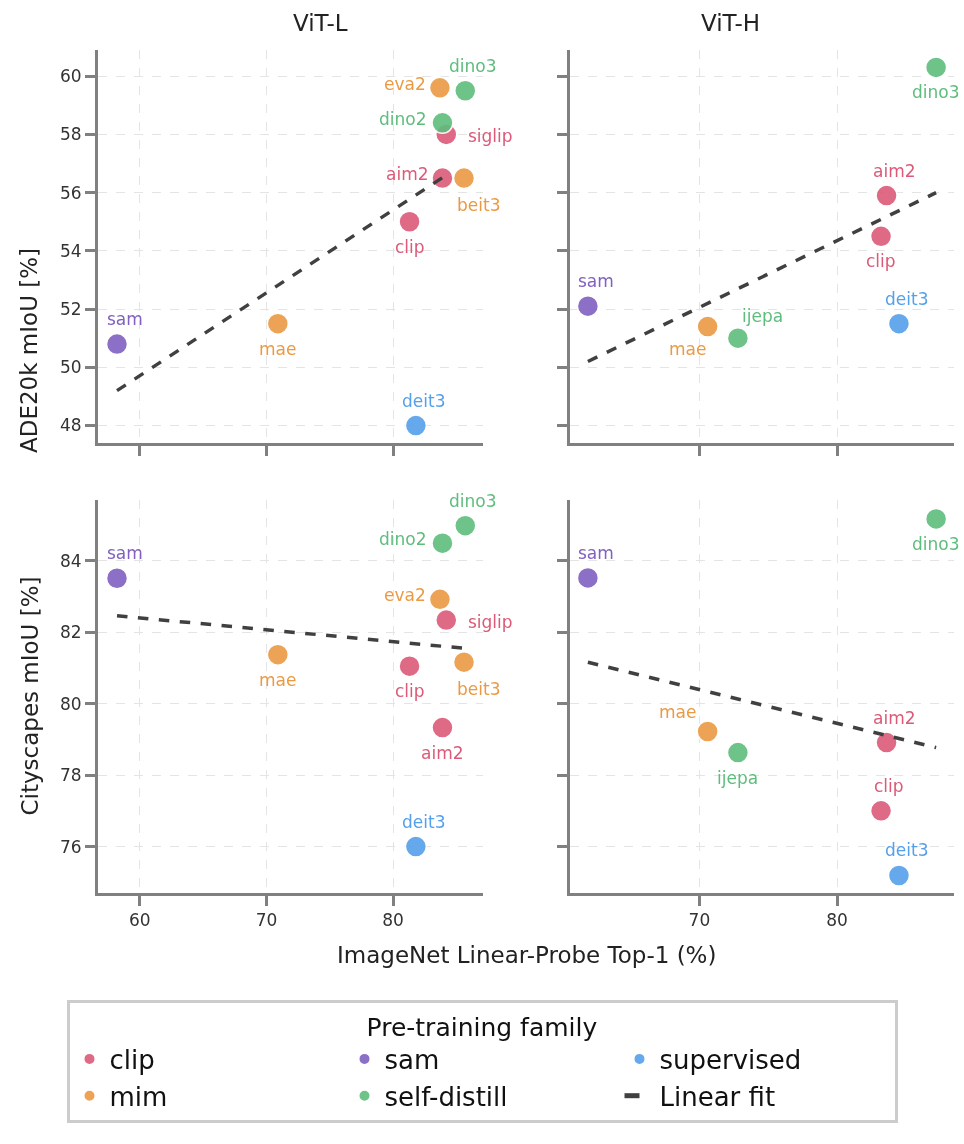 This screenshot has height=1144, width=964. What do you see at coordinates (320, 23) in the screenshot?
I see `chart-title: ViT-L` at bounding box center [320, 23].